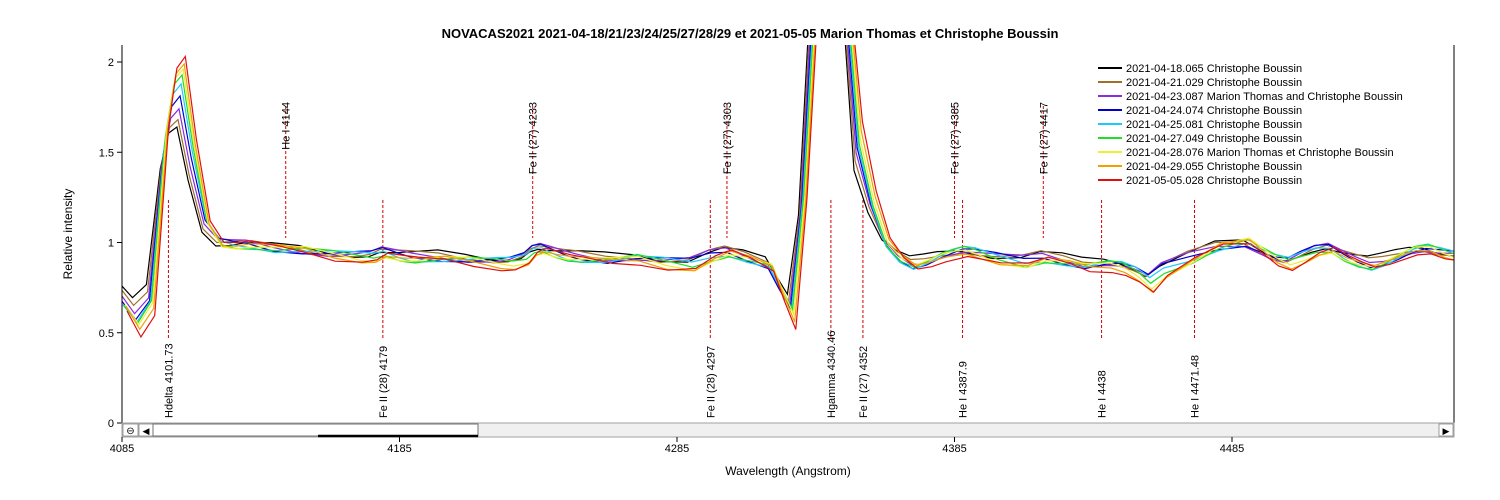 The image size is (1500, 500). What do you see at coordinates (1214, 83) in the screenshot?
I see `legend-entry: 2021-04-21.029 Christophe Boussin` at bounding box center [1214, 83].